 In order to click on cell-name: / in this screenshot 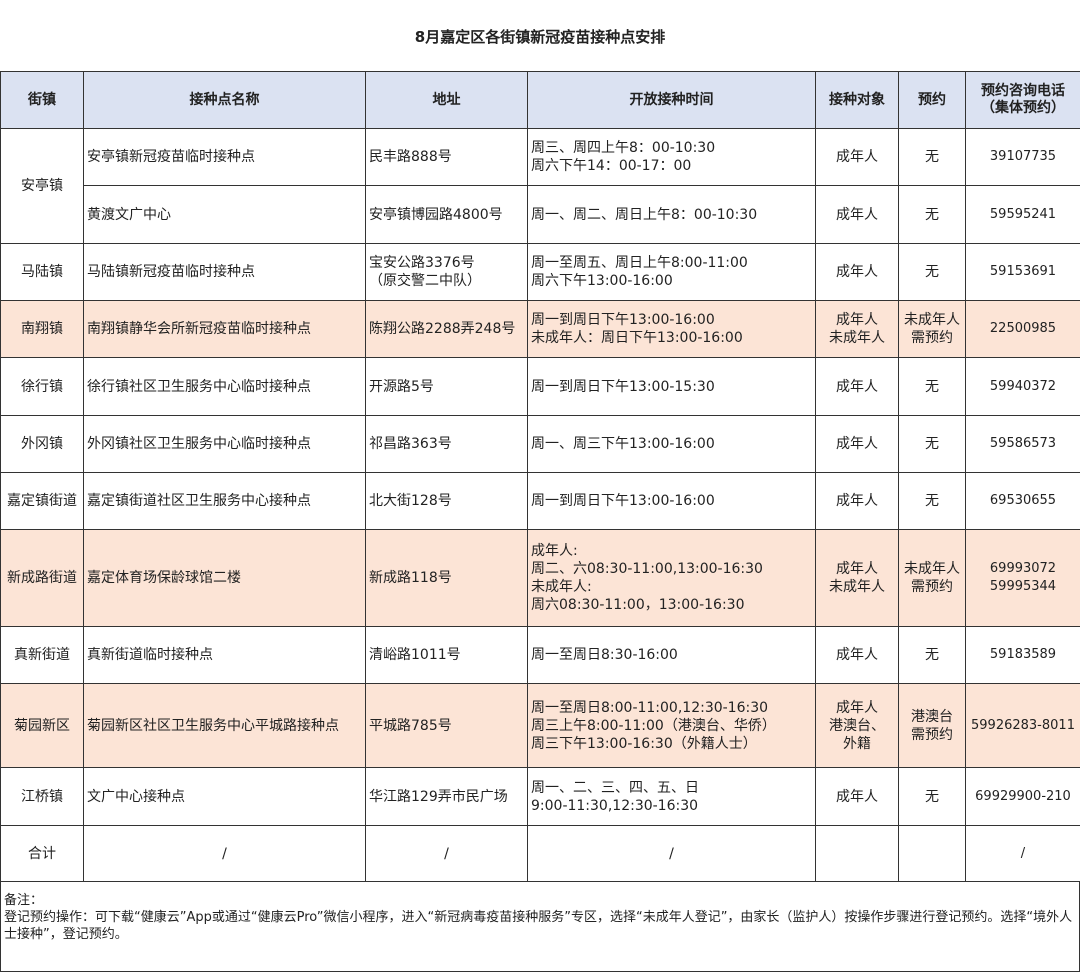, I will do `click(225, 854)`.